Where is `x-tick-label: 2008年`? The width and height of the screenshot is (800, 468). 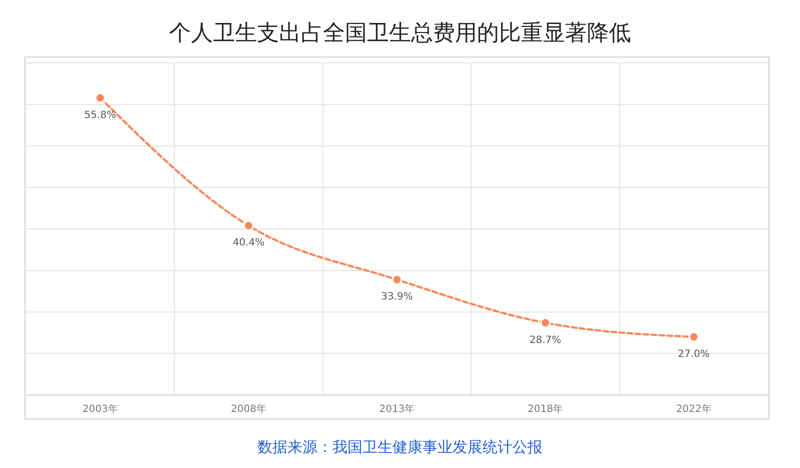 x-tick-label: 2008年 is located at coordinates (248, 409).